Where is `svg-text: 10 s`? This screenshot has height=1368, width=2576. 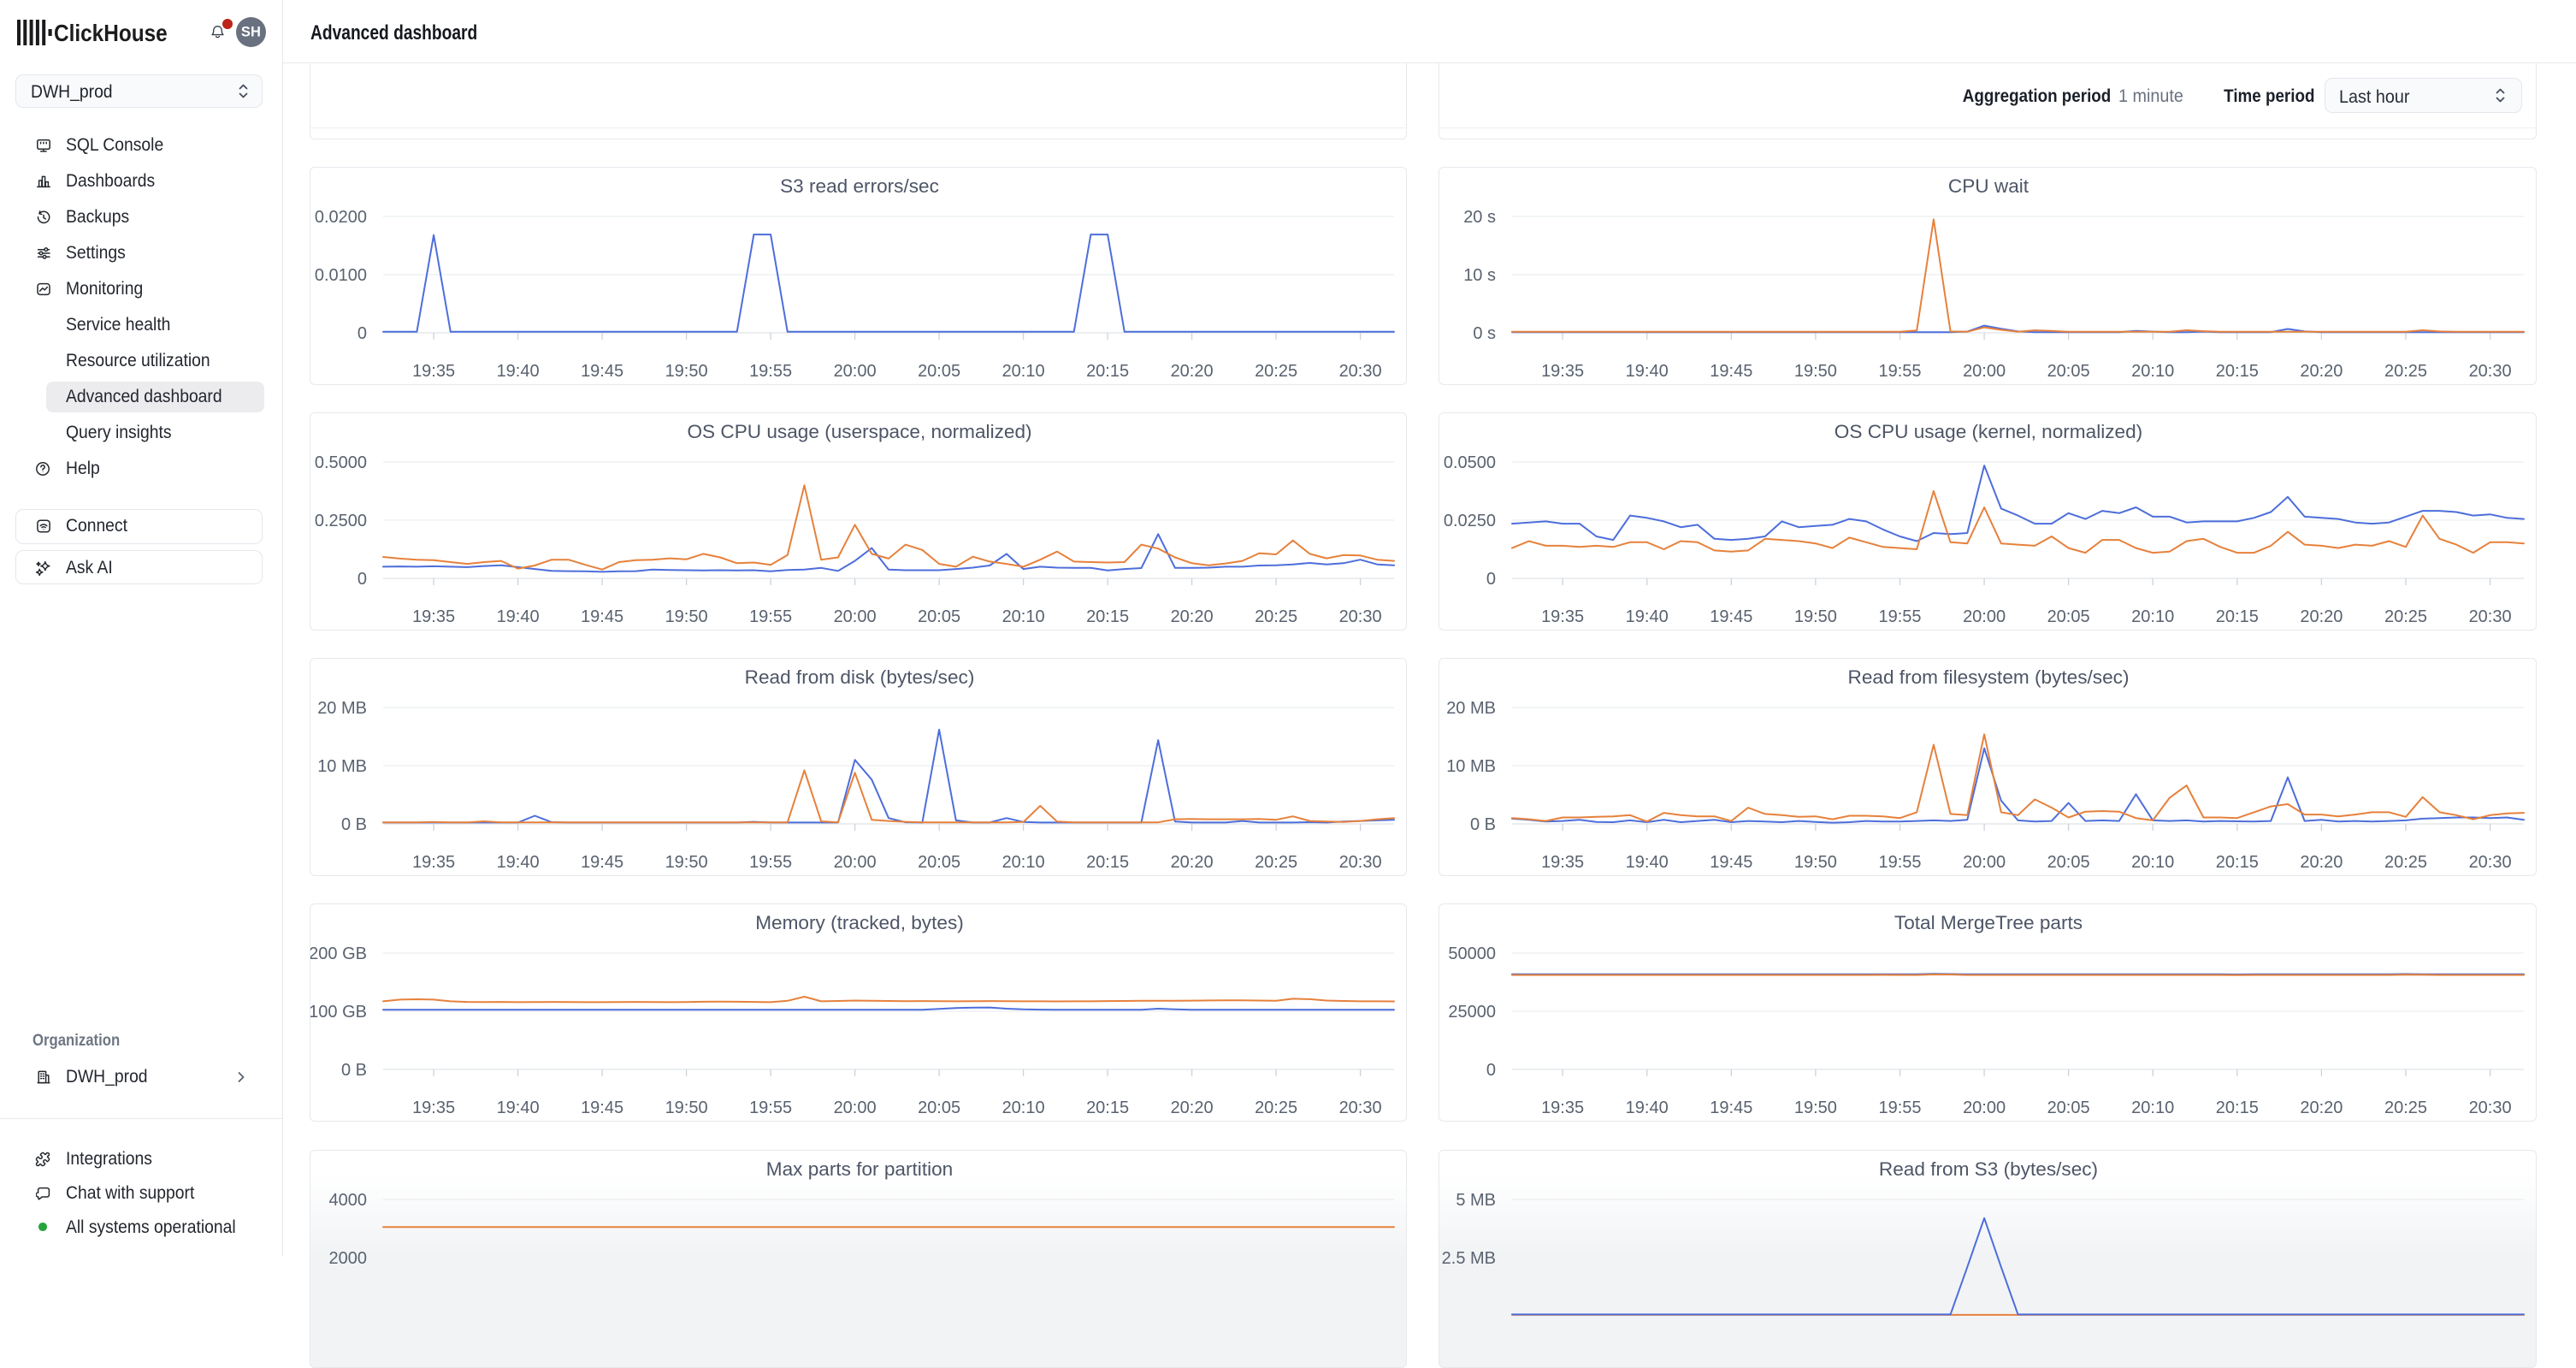
svg-text: 10 s is located at coordinates (1479, 275).